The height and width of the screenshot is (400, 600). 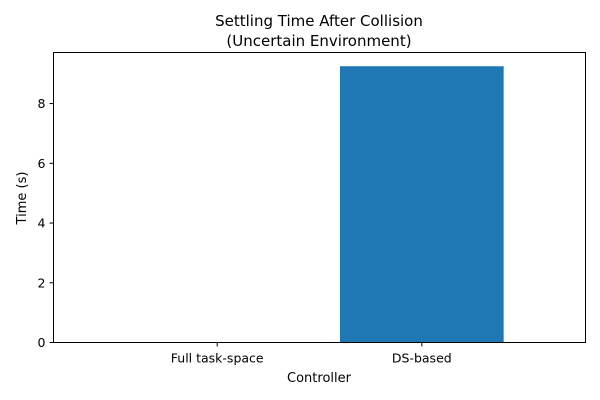 I want to click on y-tick-label: 8, so click(x=42, y=103).